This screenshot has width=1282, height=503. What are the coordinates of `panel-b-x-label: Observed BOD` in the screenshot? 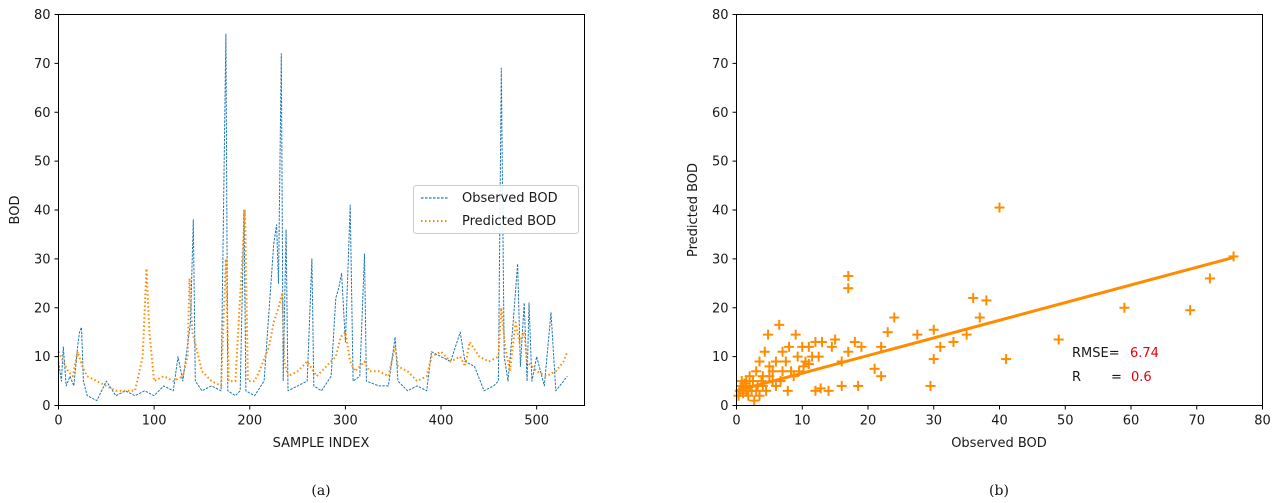 It's located at (999, 443).